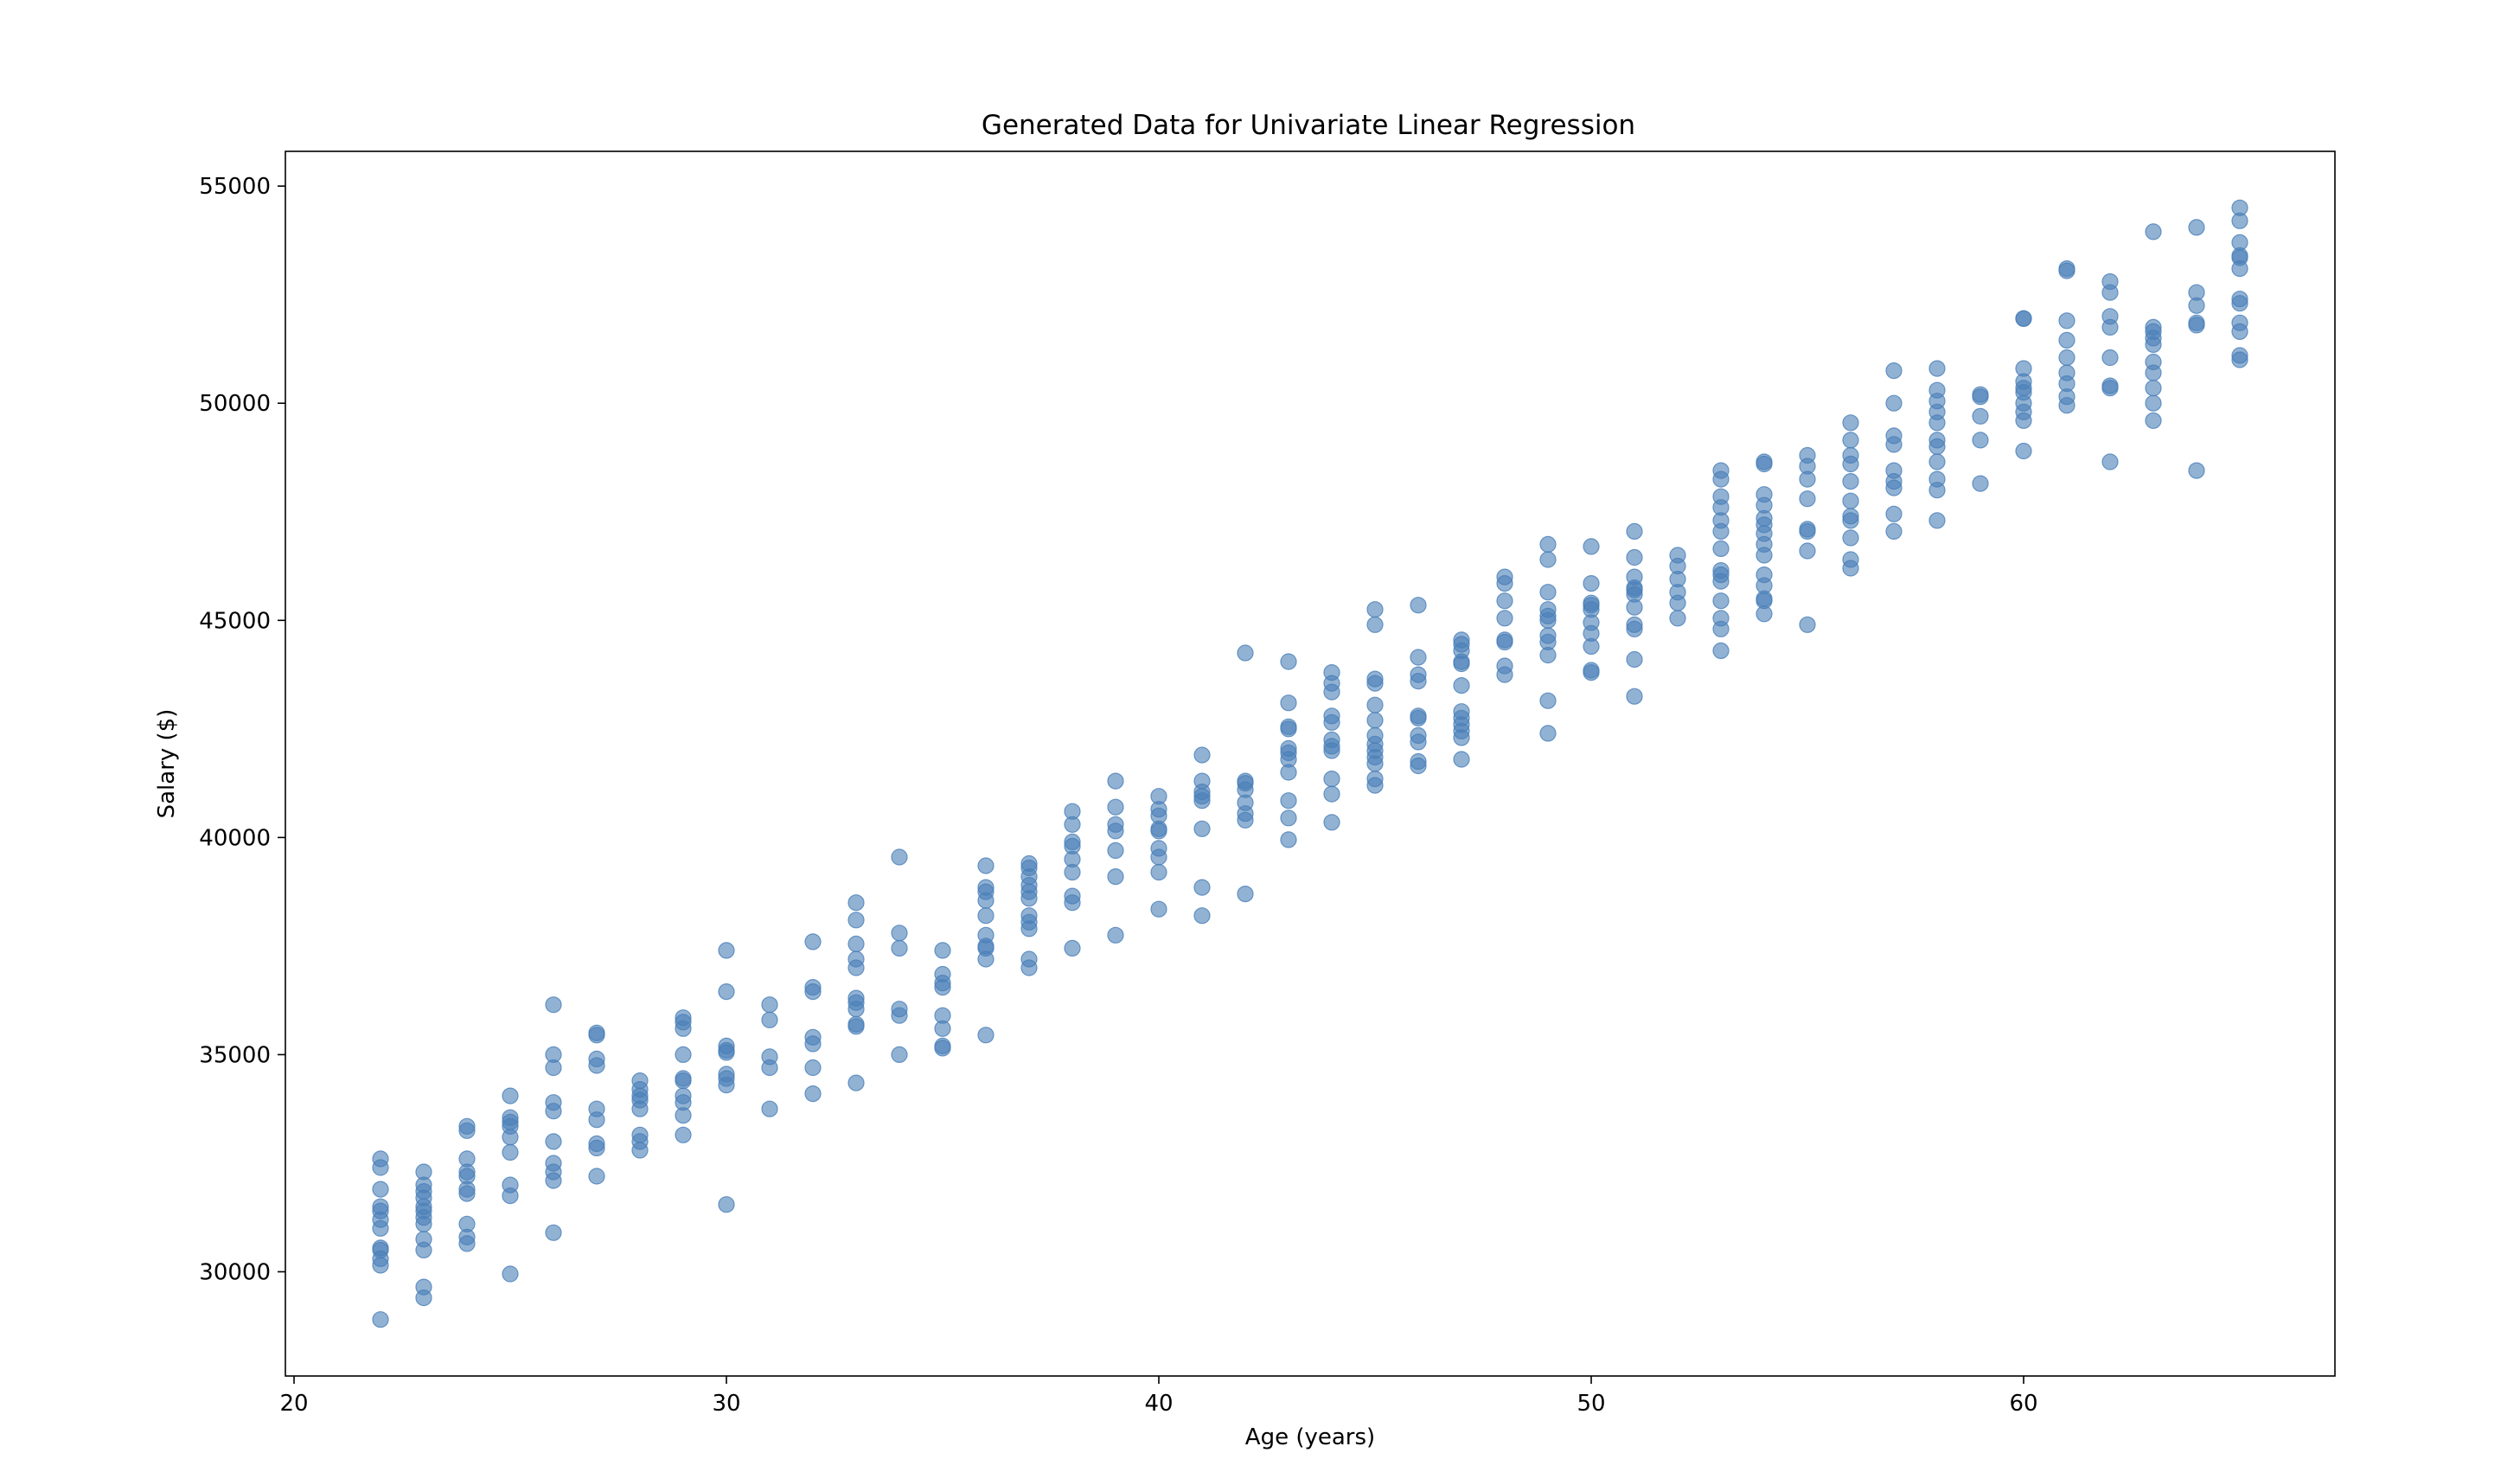  What do you see at coordinates (1159, 1396) in the screenshot?
I see `x-axis: 20 30 40 50 60` at bounding box center [1159, 1396].